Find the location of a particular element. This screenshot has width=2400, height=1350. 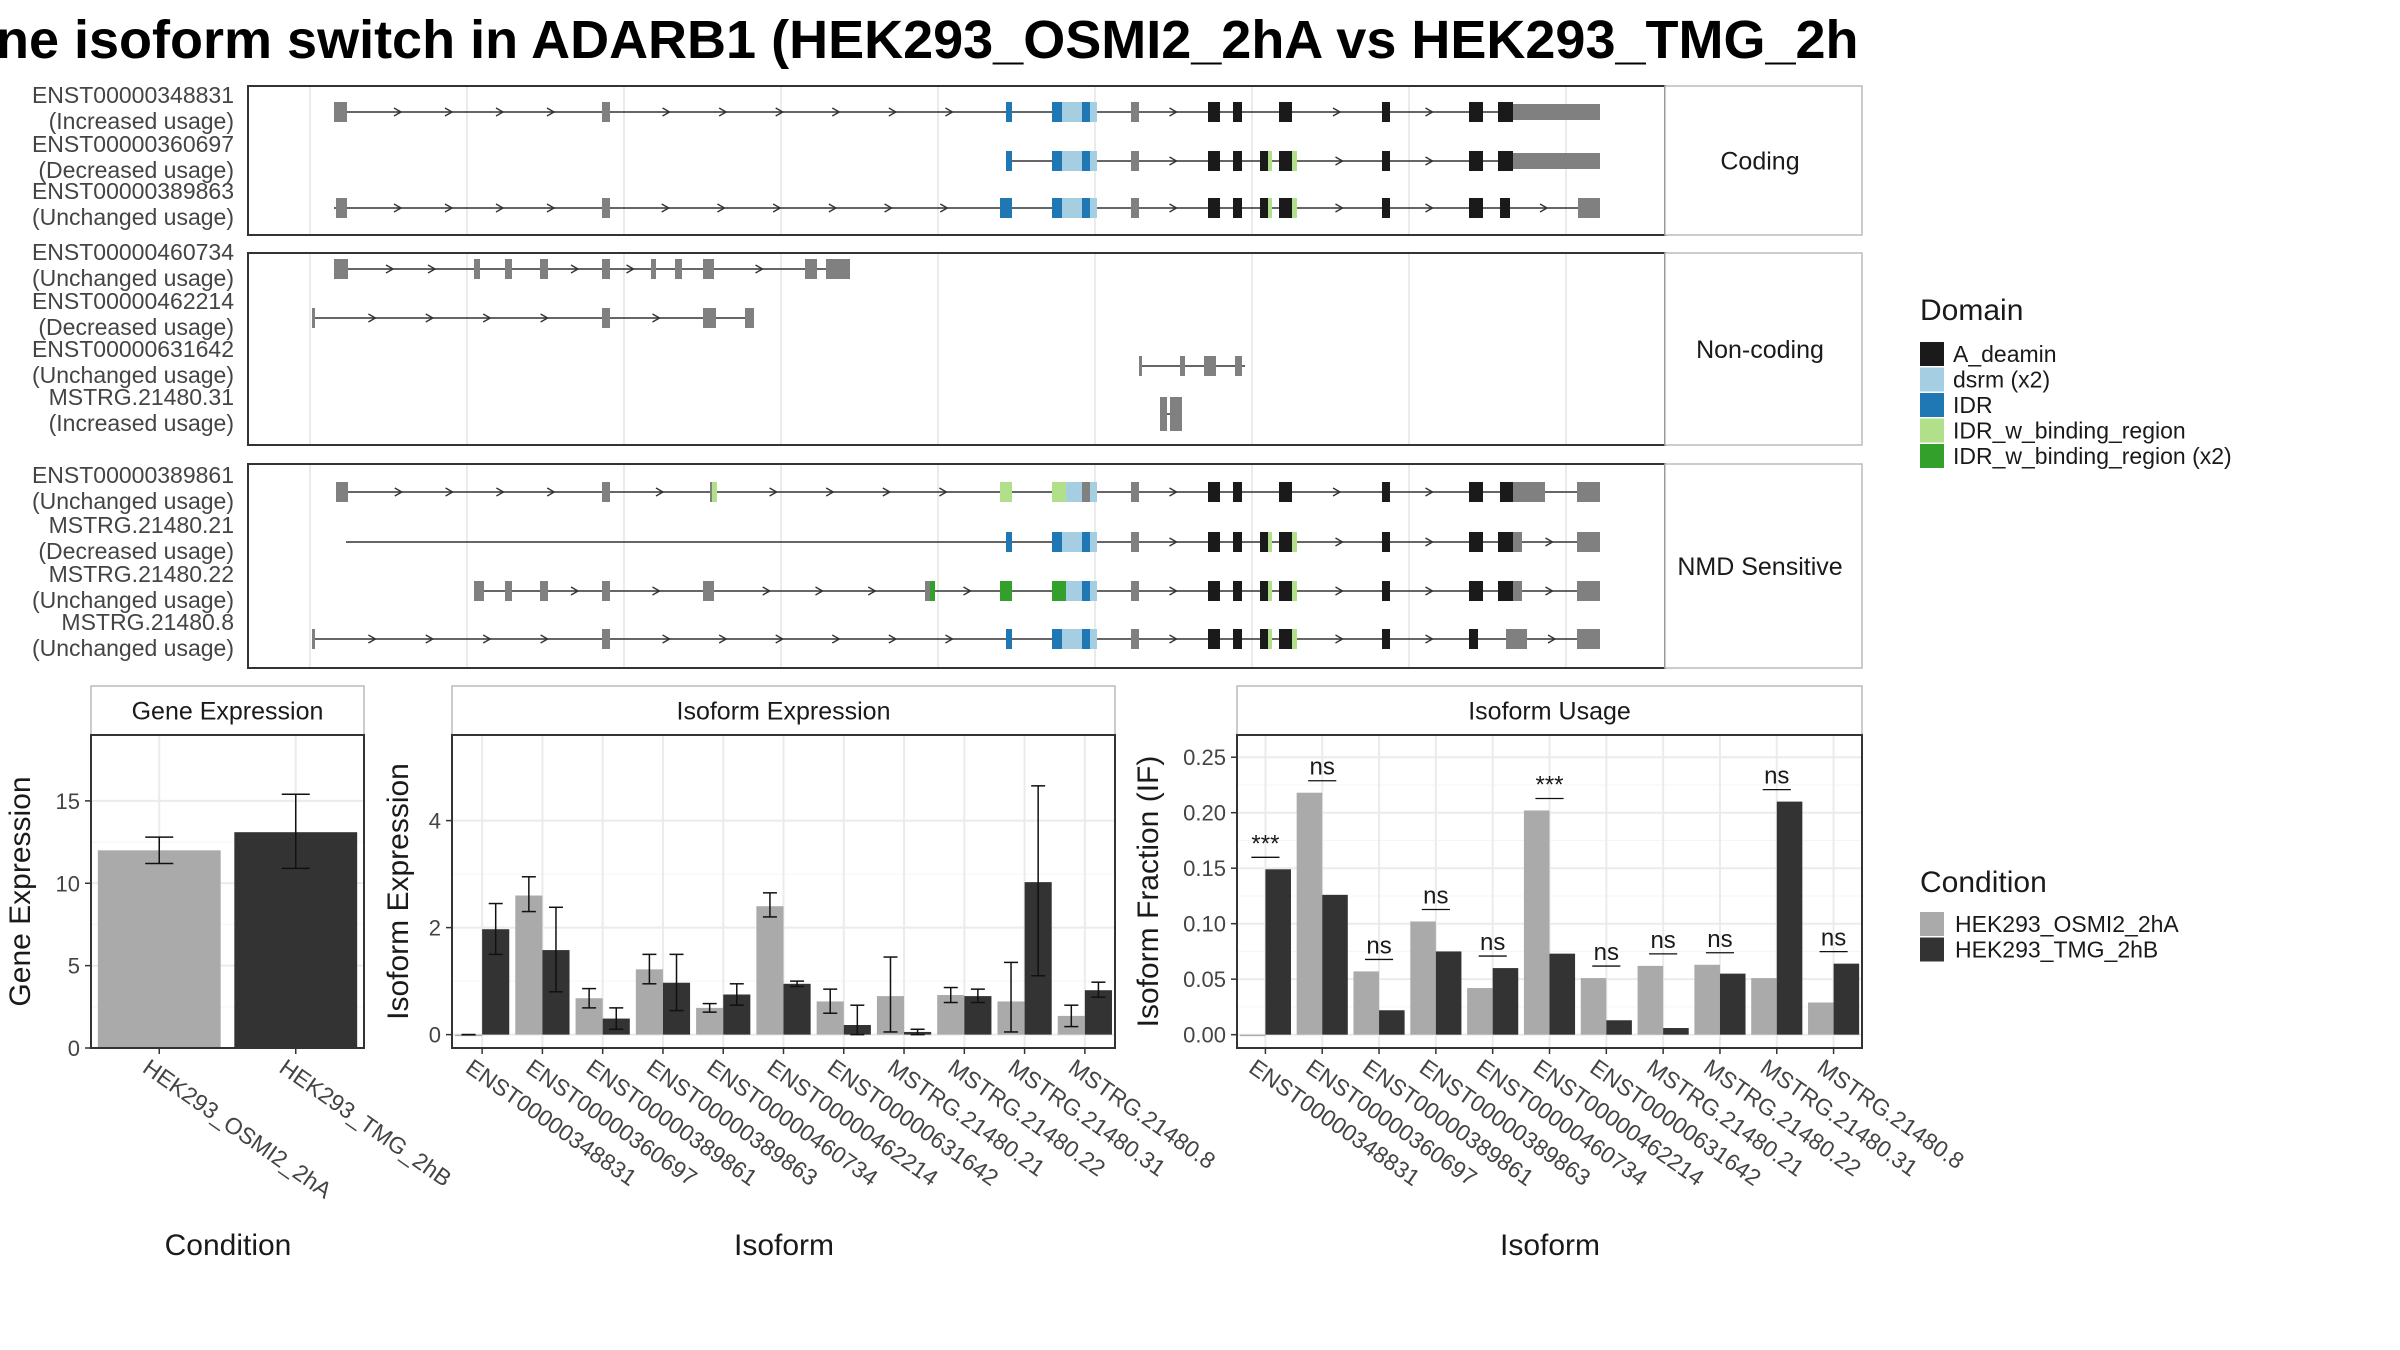

y-tick-label: 0.25 is located at coordinates (1204, 757).